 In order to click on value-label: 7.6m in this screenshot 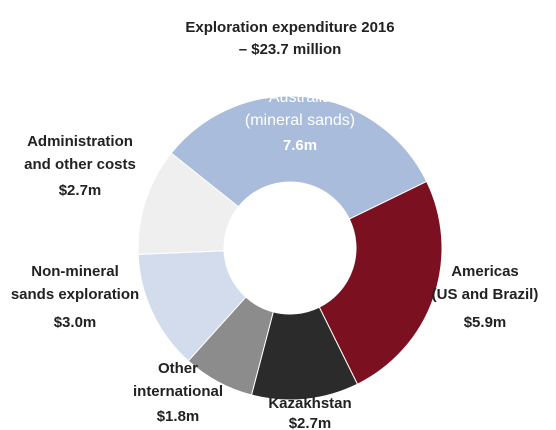, I will do `click(300, 145)`.